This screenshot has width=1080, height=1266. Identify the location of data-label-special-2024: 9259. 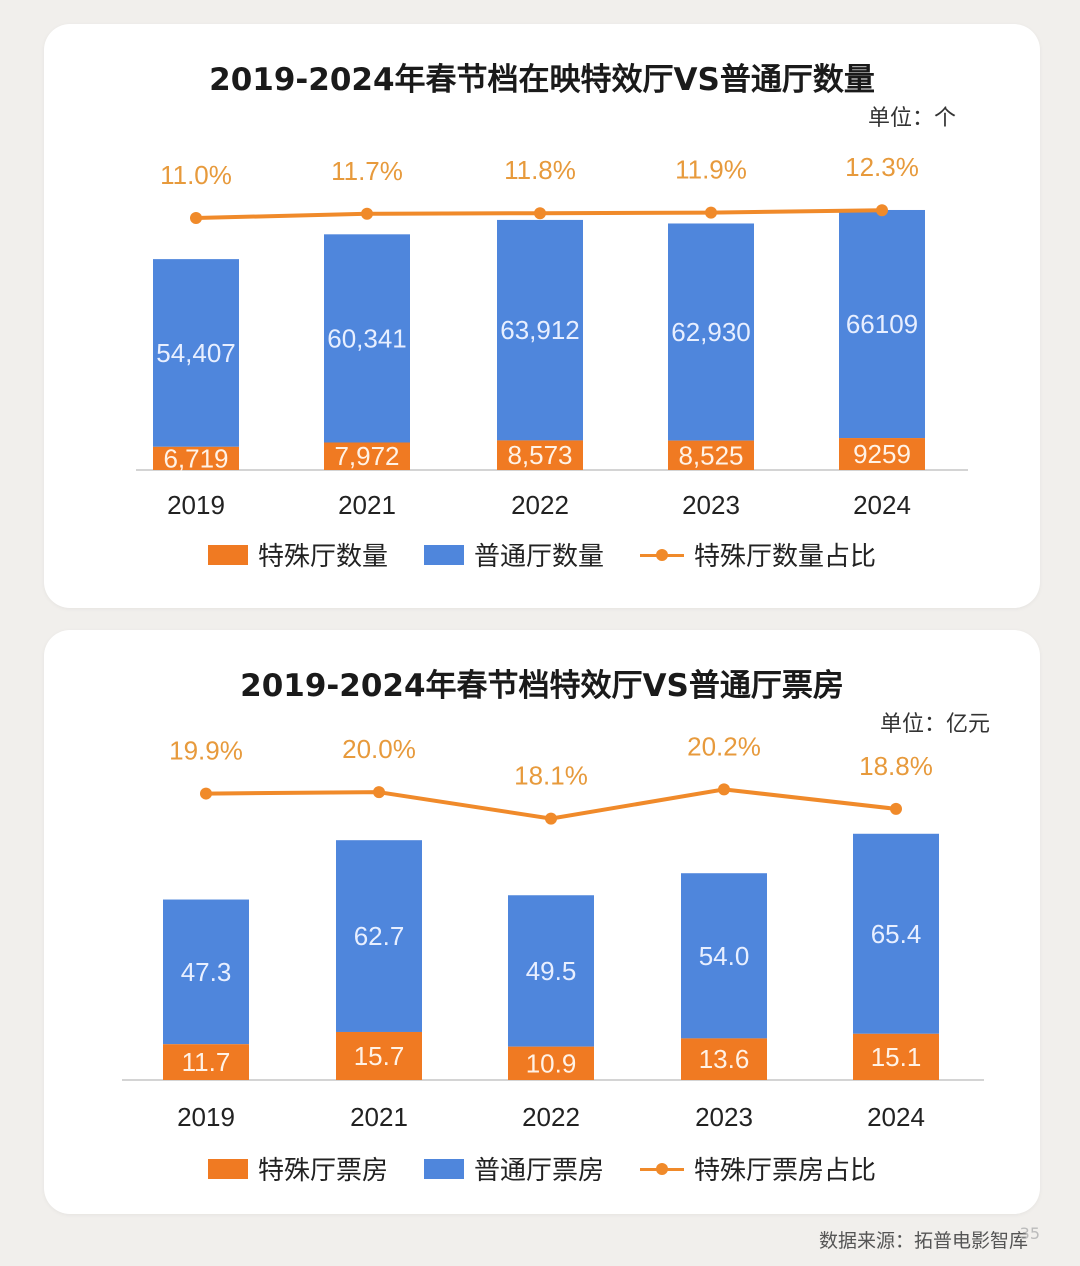
(882, 454).